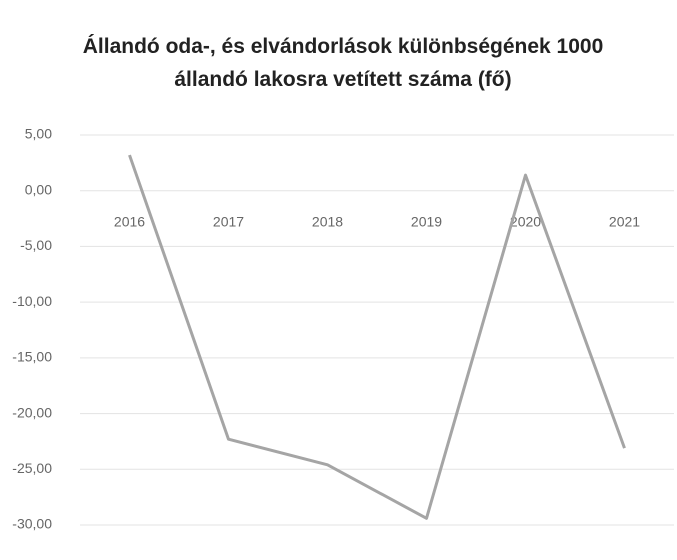 Image resolution: width=677 pixels, height=560 pixels. Describe the element at coordinates (32, 468) in the screenshot. I see `y-tick-label: -25,00` at that location.